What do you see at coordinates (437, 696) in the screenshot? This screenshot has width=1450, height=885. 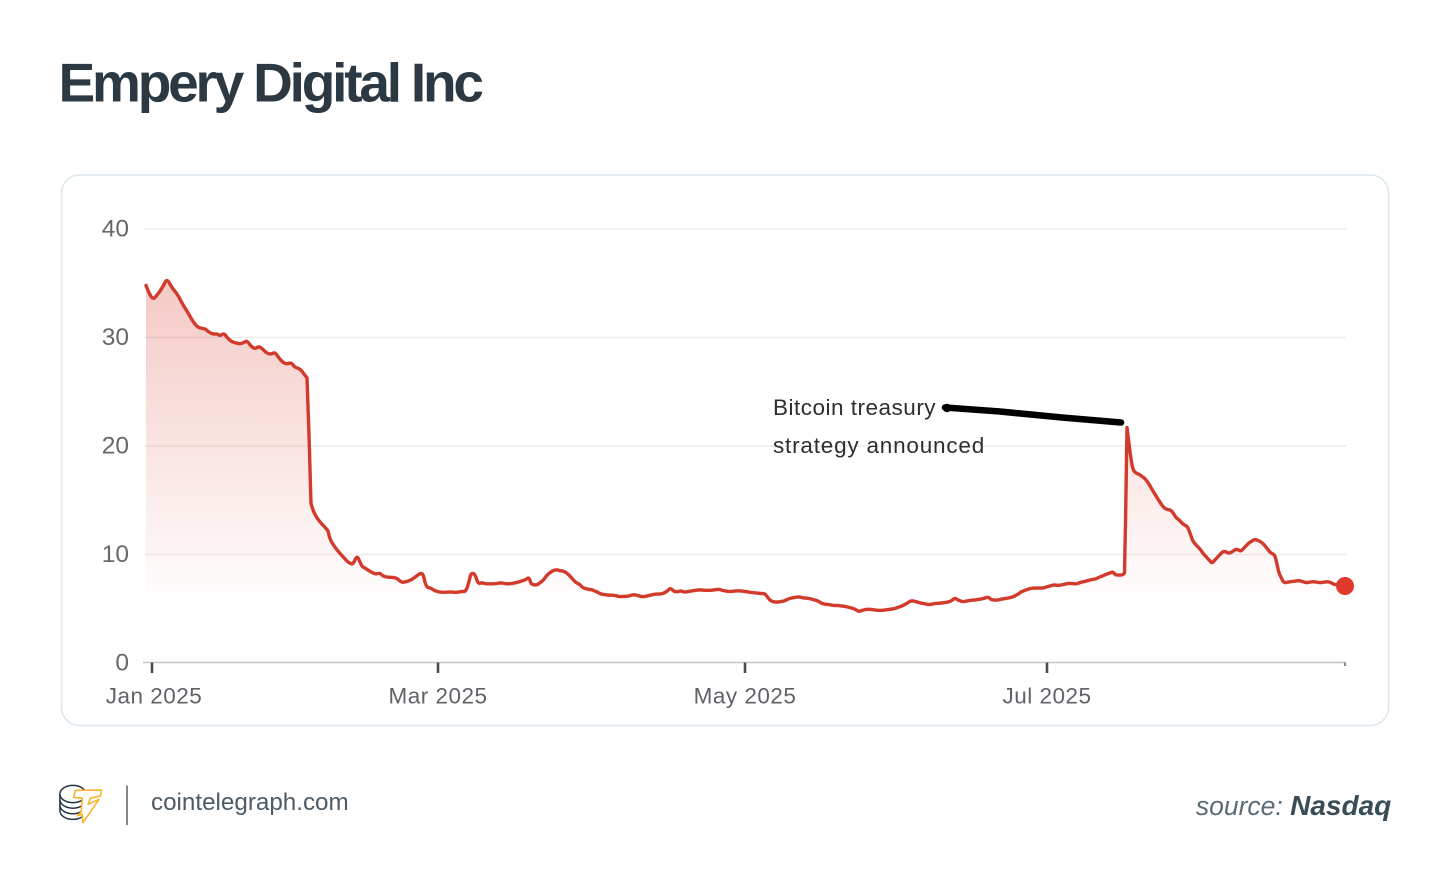 I see `svg-text: Mar 2025` at bounding box center [437, 696].